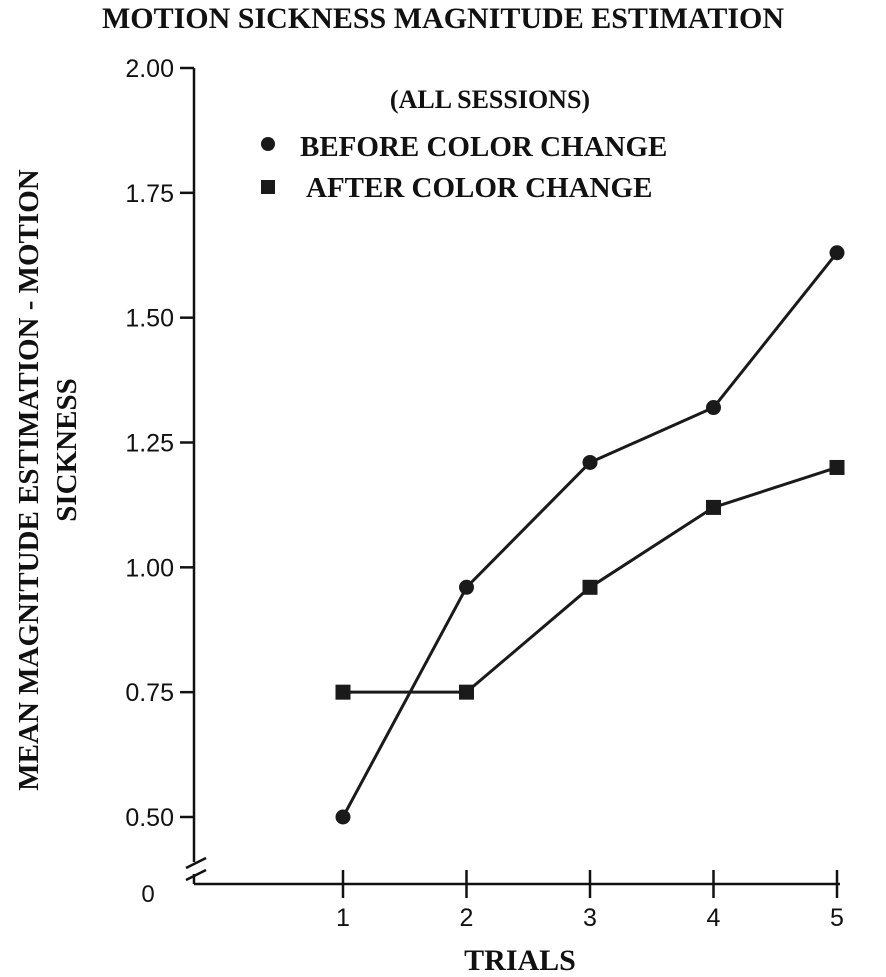 The height and width of the screenshot is (977, 886). Describe the element at coordinates (479, 188) in the screenshot. I see `legend-label-after: AFTER COLOR CHANGE` at that location.